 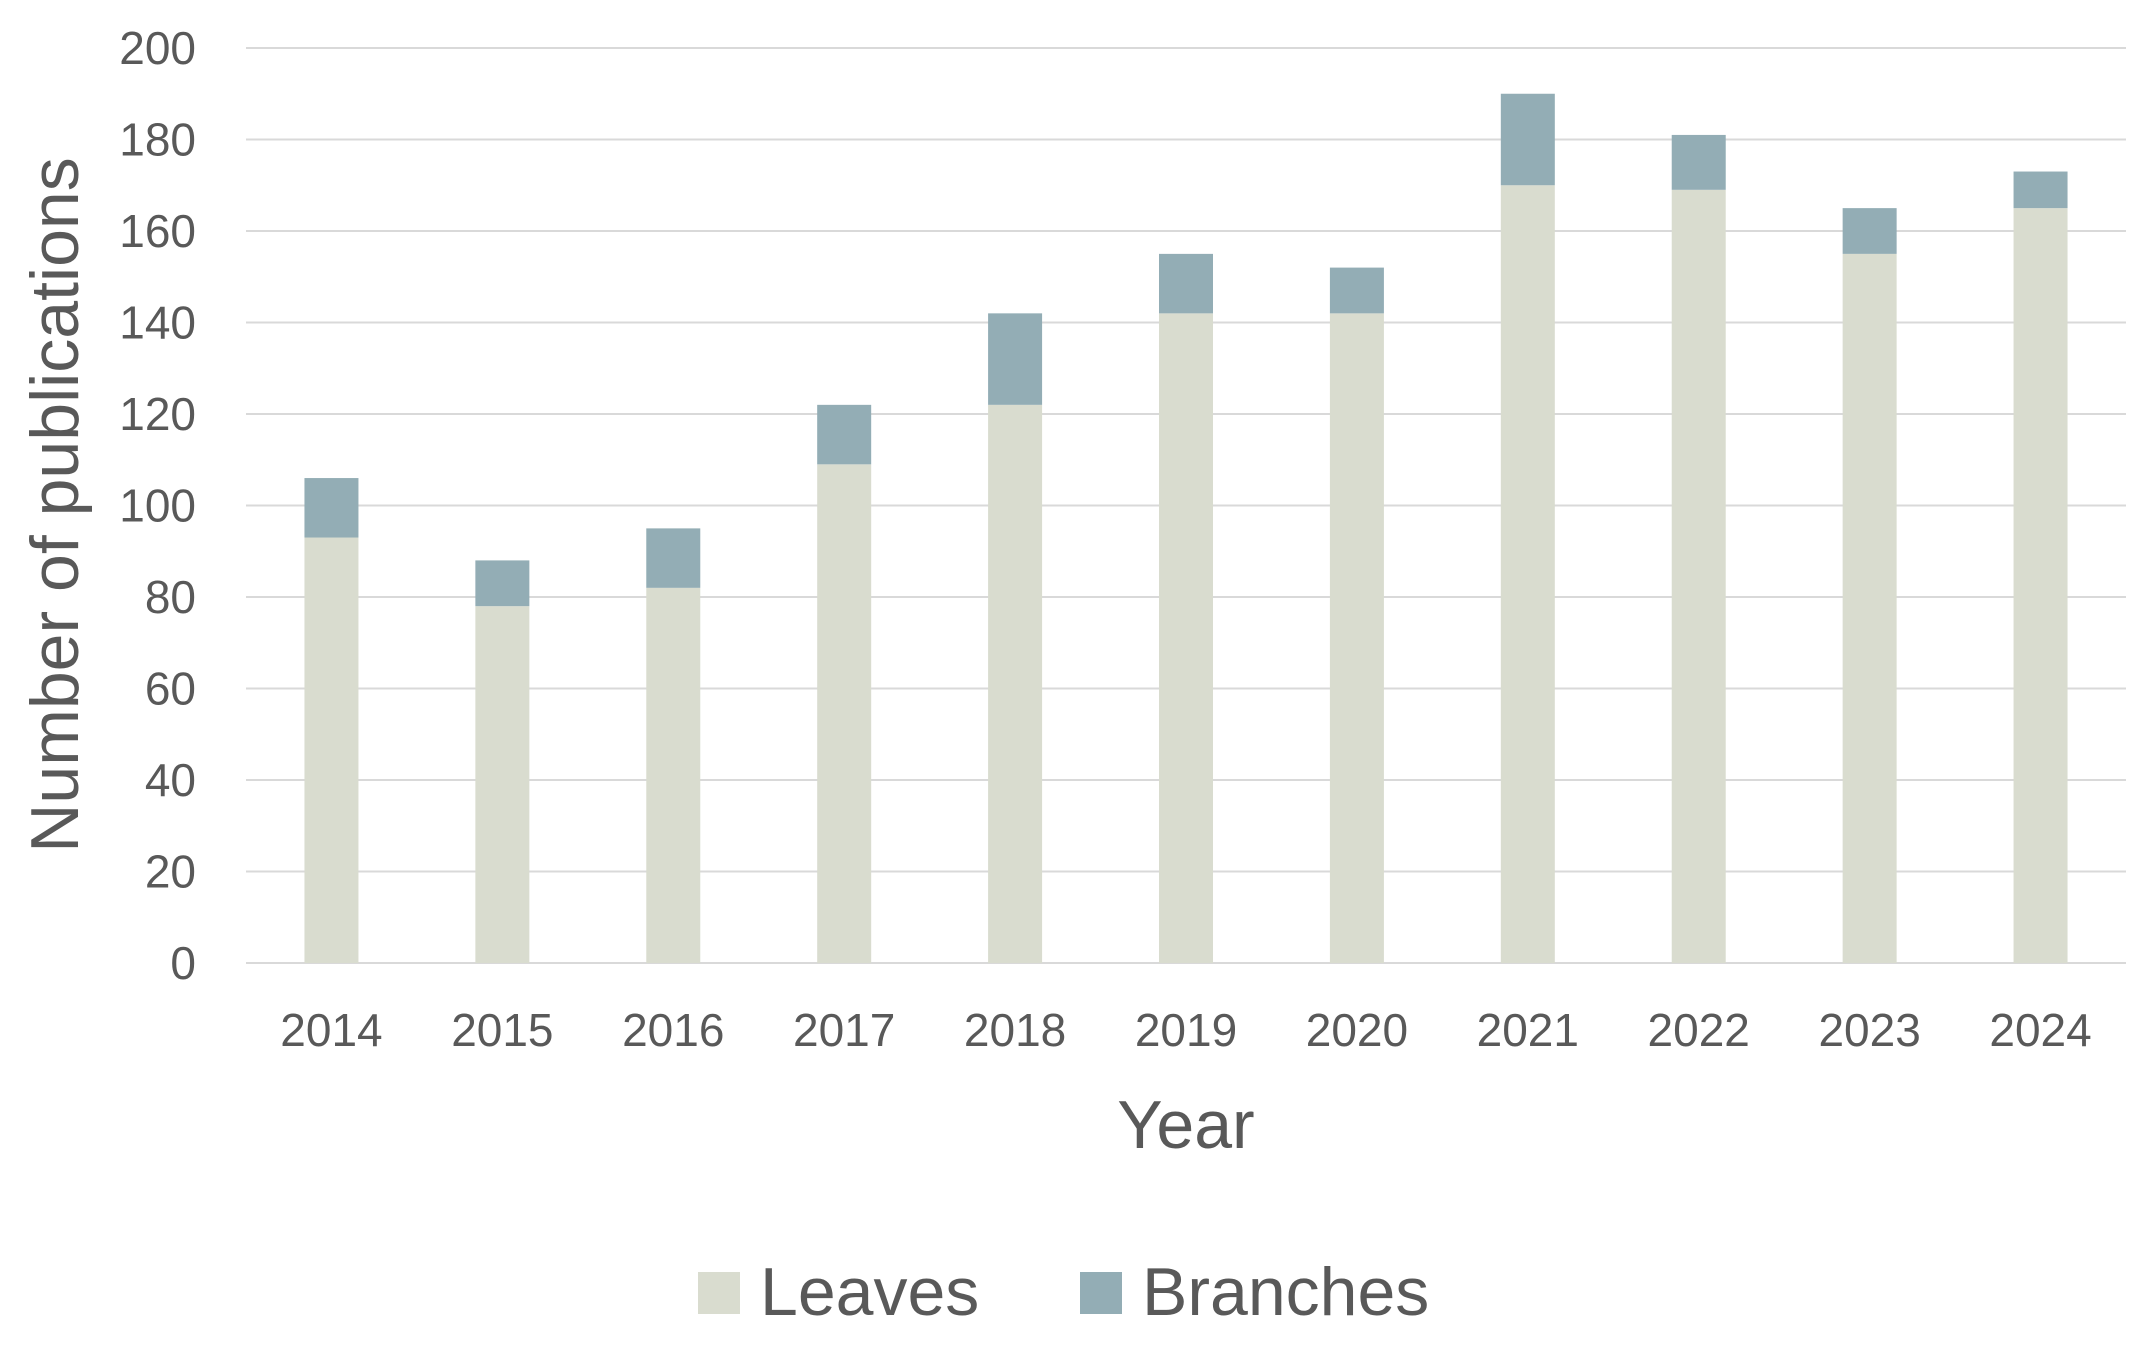 What do you see at coordinates (1015, 684) in the screenshot?
I see `bar-leaves-2018` at bounding box center [1015, 684].